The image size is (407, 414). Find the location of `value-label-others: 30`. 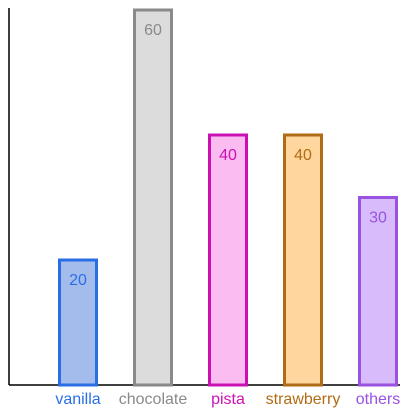

value-label-others: 30 is located at coordinates (378, 218).